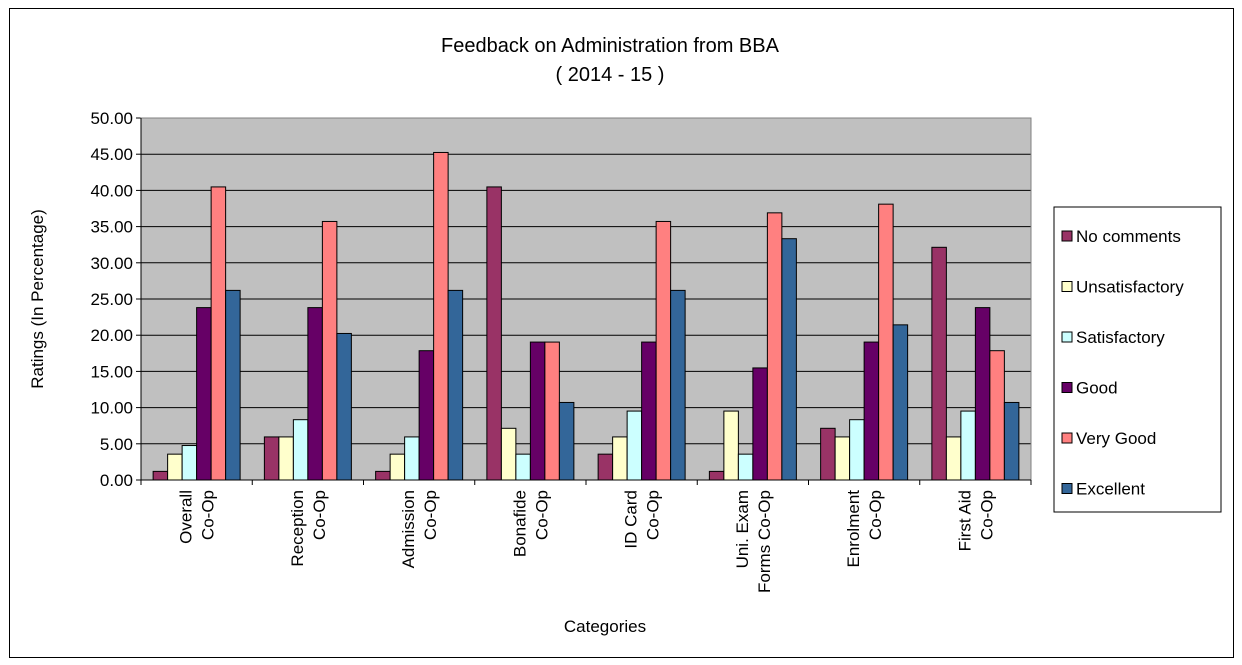 The image size is (1242, 665). I want to click on x-tick-label: First Aid Co-Op, so click(975, 520).